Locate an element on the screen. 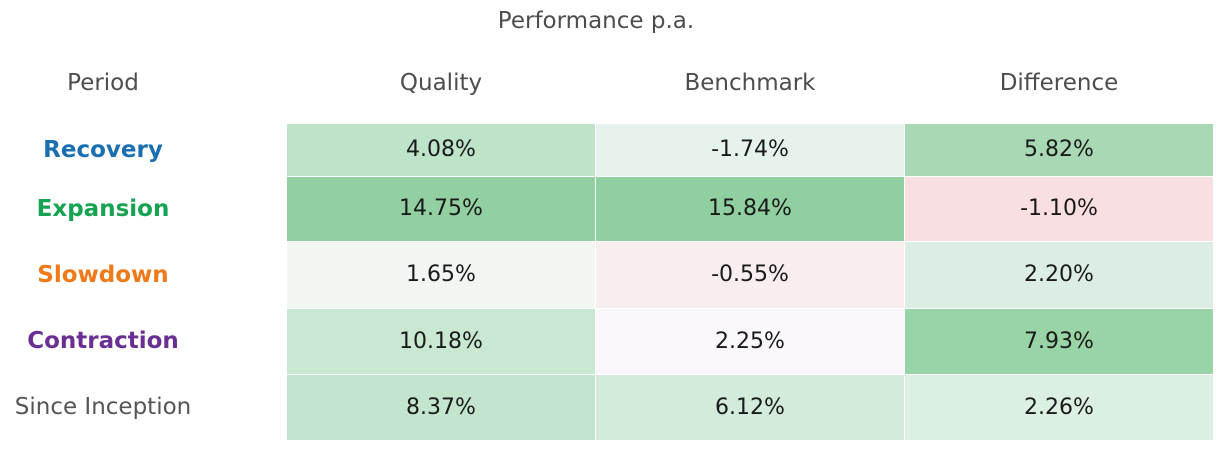  cell-difference: -1.10% is located at coordinates (1059, 209).